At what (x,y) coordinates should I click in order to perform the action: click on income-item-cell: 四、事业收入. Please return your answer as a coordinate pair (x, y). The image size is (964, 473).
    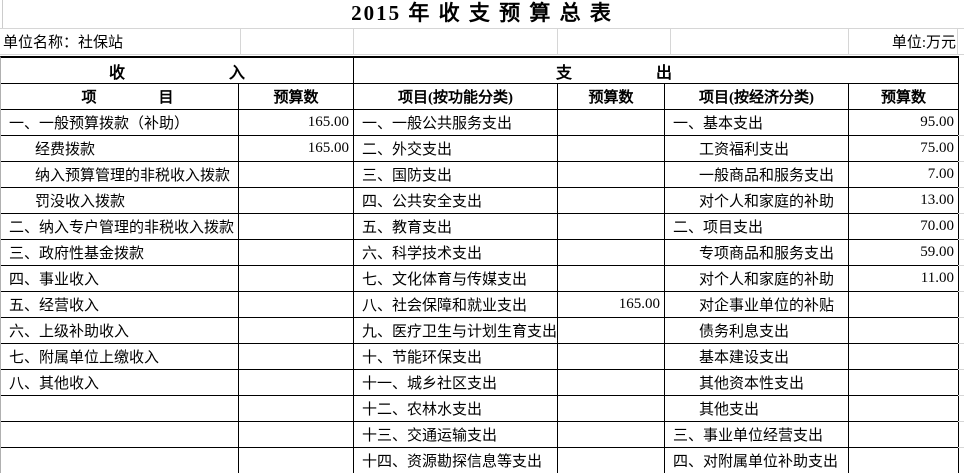
    Looking at the image, I should click on (120, 279).